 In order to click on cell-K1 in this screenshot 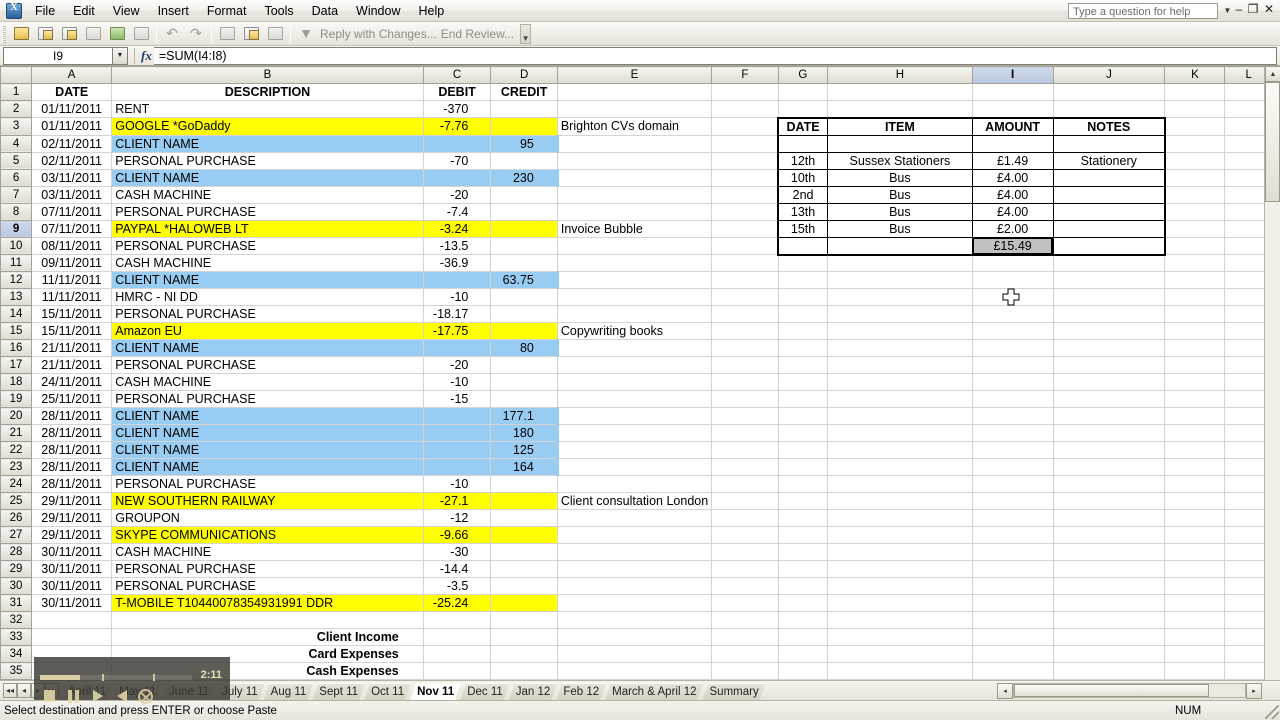, I will do `click(1195, 92)`.